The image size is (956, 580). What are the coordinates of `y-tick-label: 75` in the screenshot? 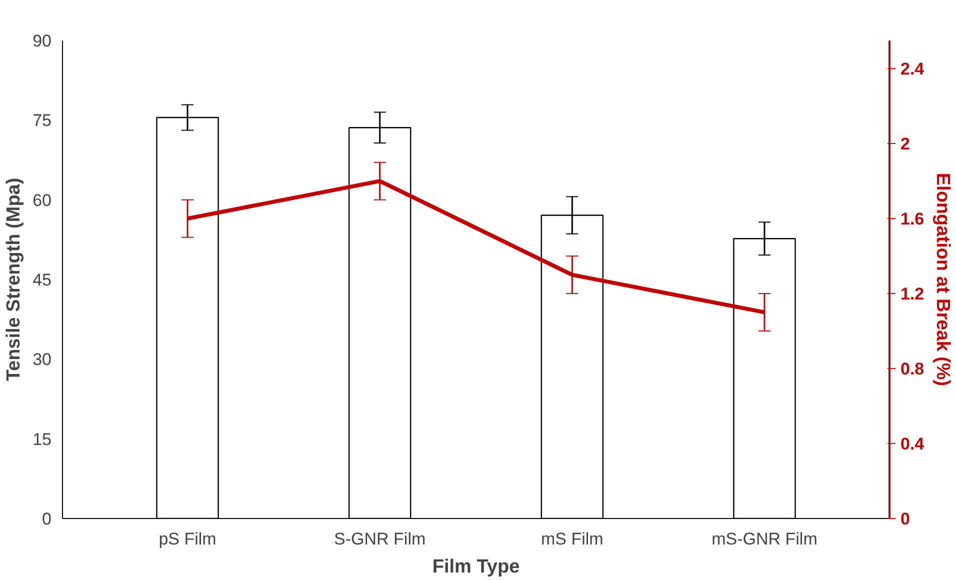 It's located at (42, 120).